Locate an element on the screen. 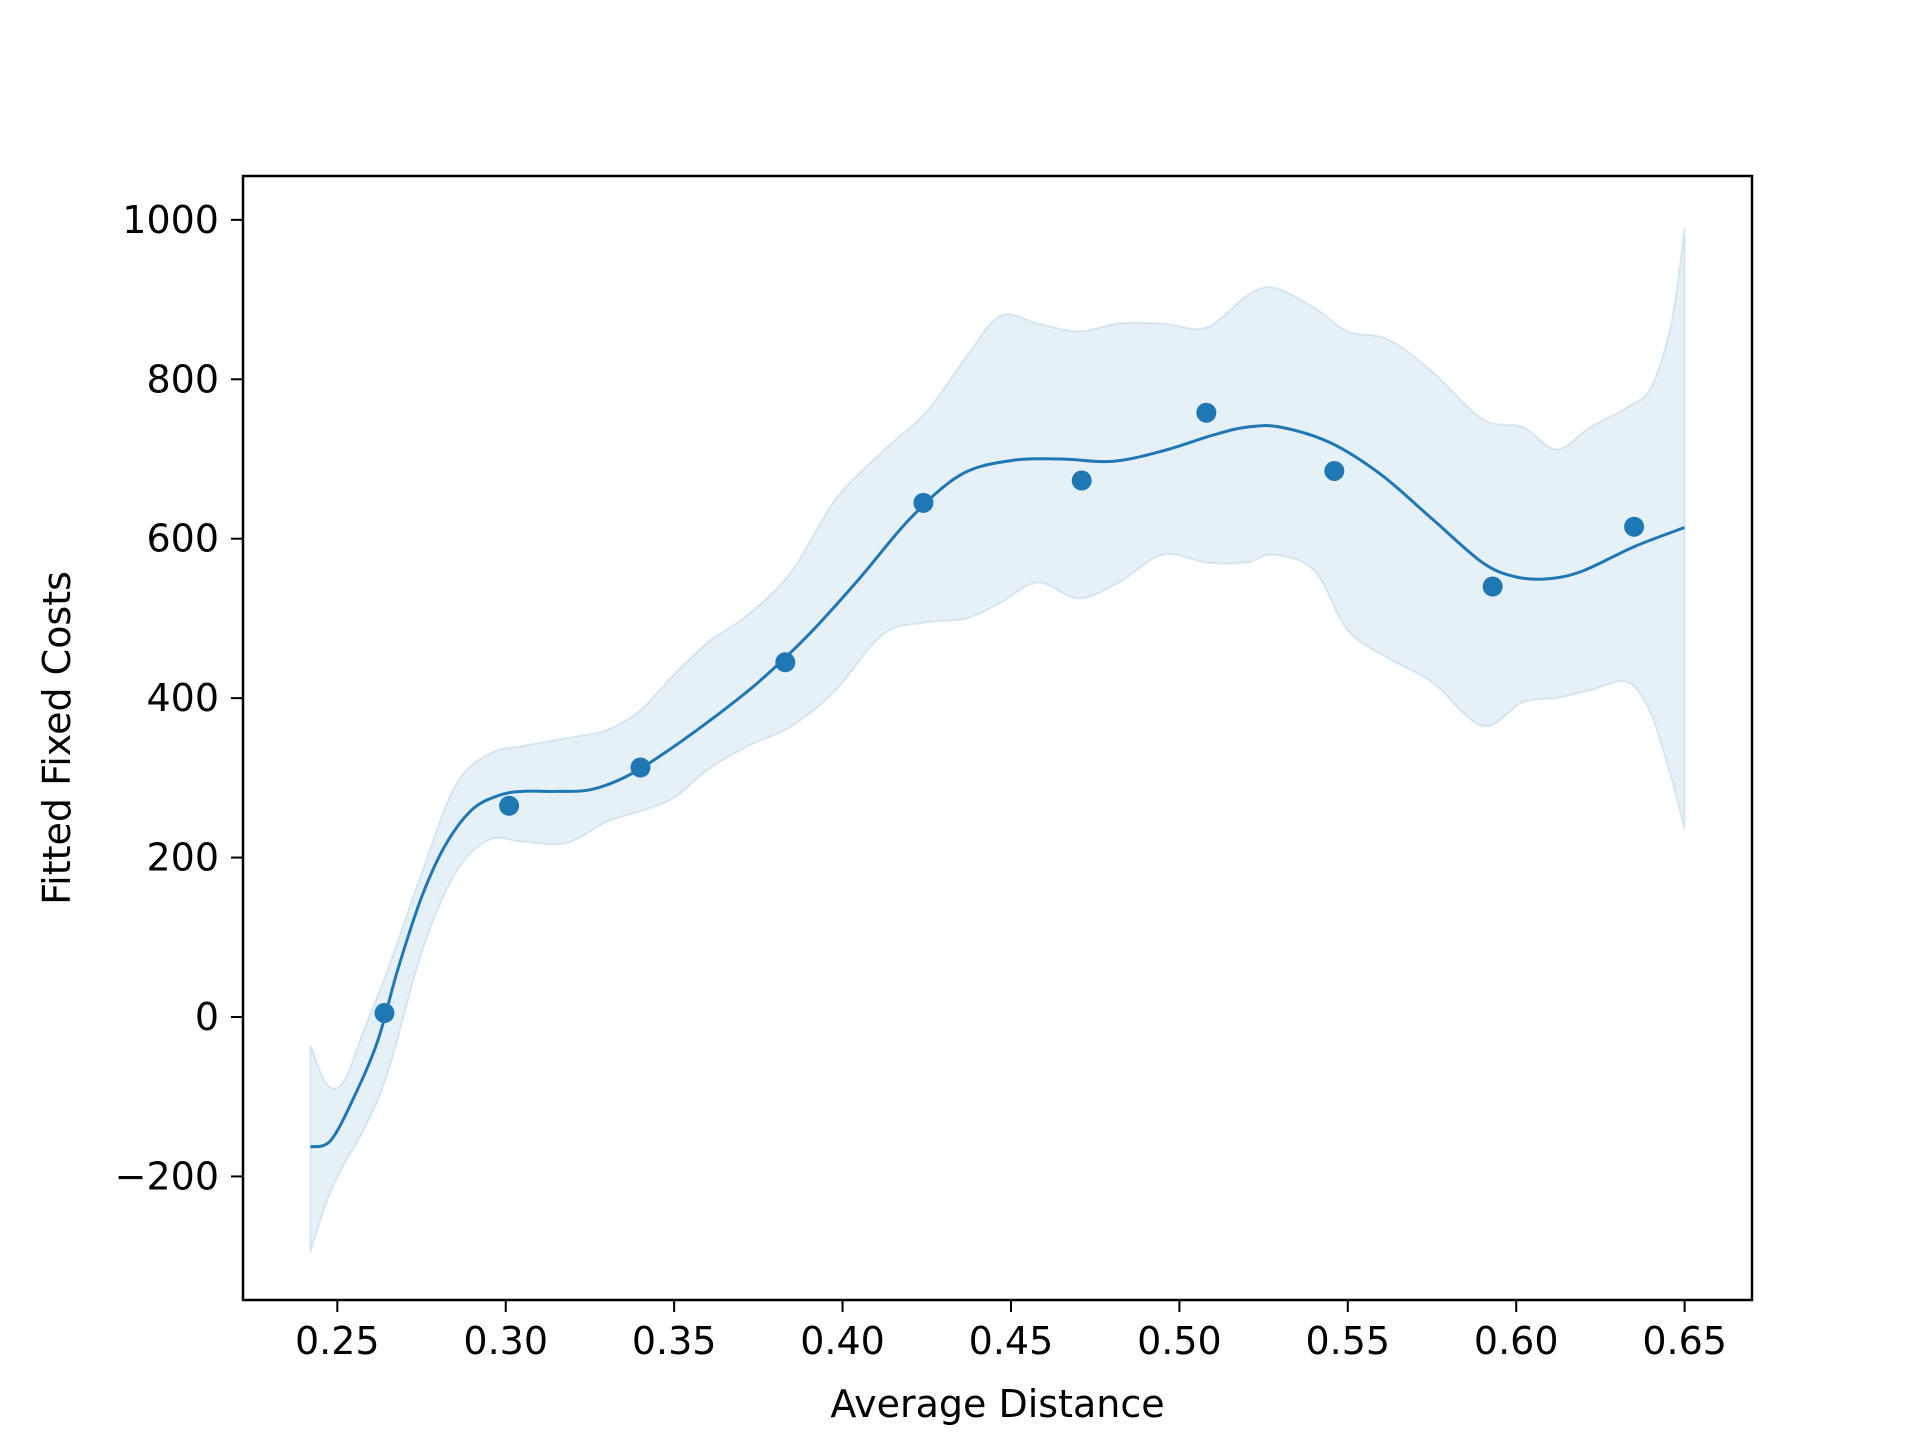  x-tick-label: 0.55 is located at coordinates (1347, 1341).